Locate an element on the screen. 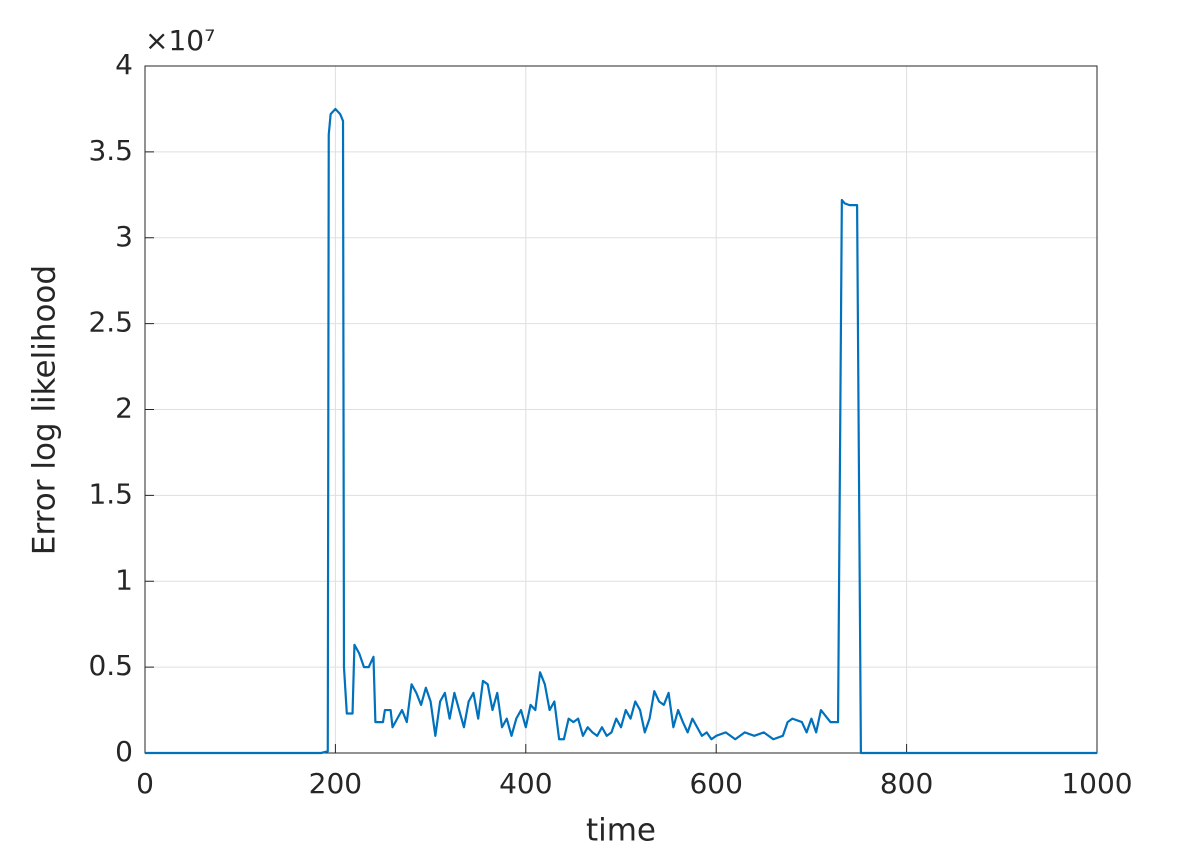 This screenshot has height=858, width=1196. y-tick-label: 1.5 is located at coordinates (110, 493).